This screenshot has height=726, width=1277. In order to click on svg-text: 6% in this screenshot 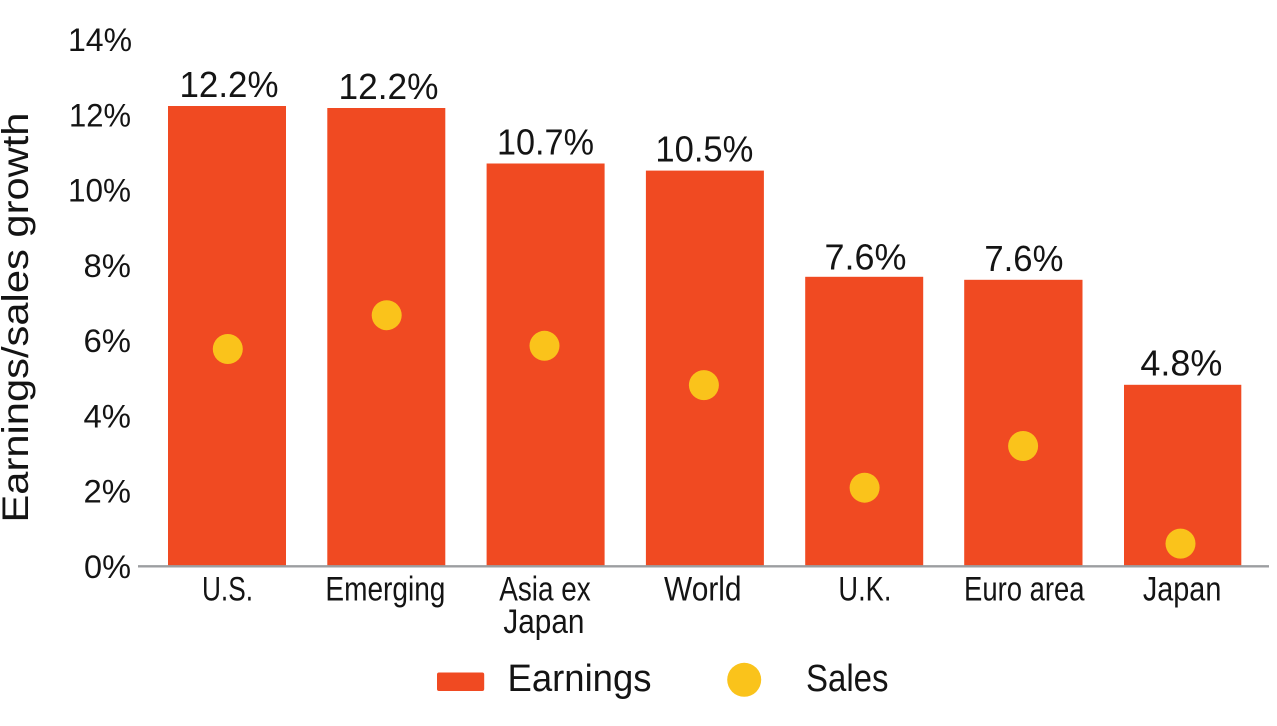, I will do `click(108, 341)`.